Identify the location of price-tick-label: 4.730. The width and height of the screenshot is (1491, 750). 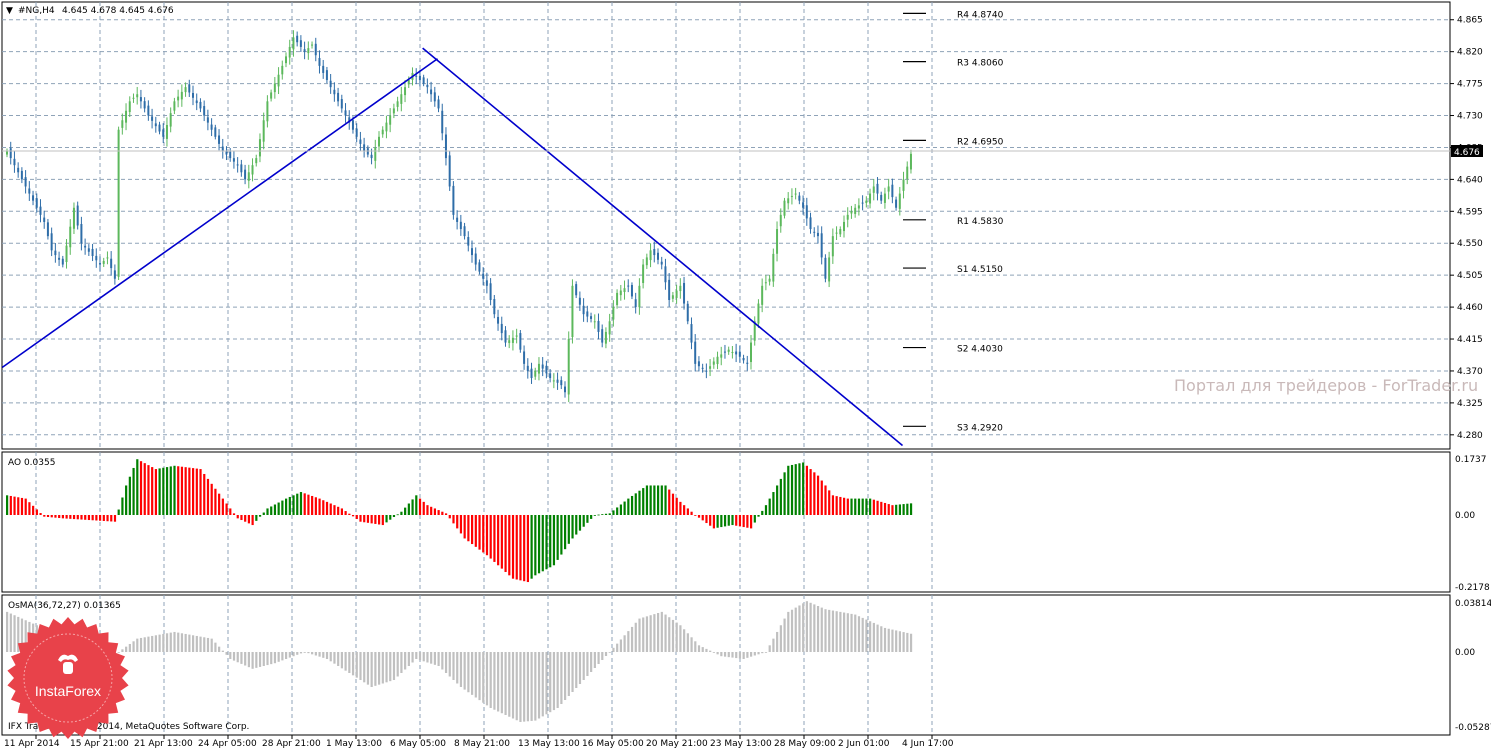
(1470, 117).